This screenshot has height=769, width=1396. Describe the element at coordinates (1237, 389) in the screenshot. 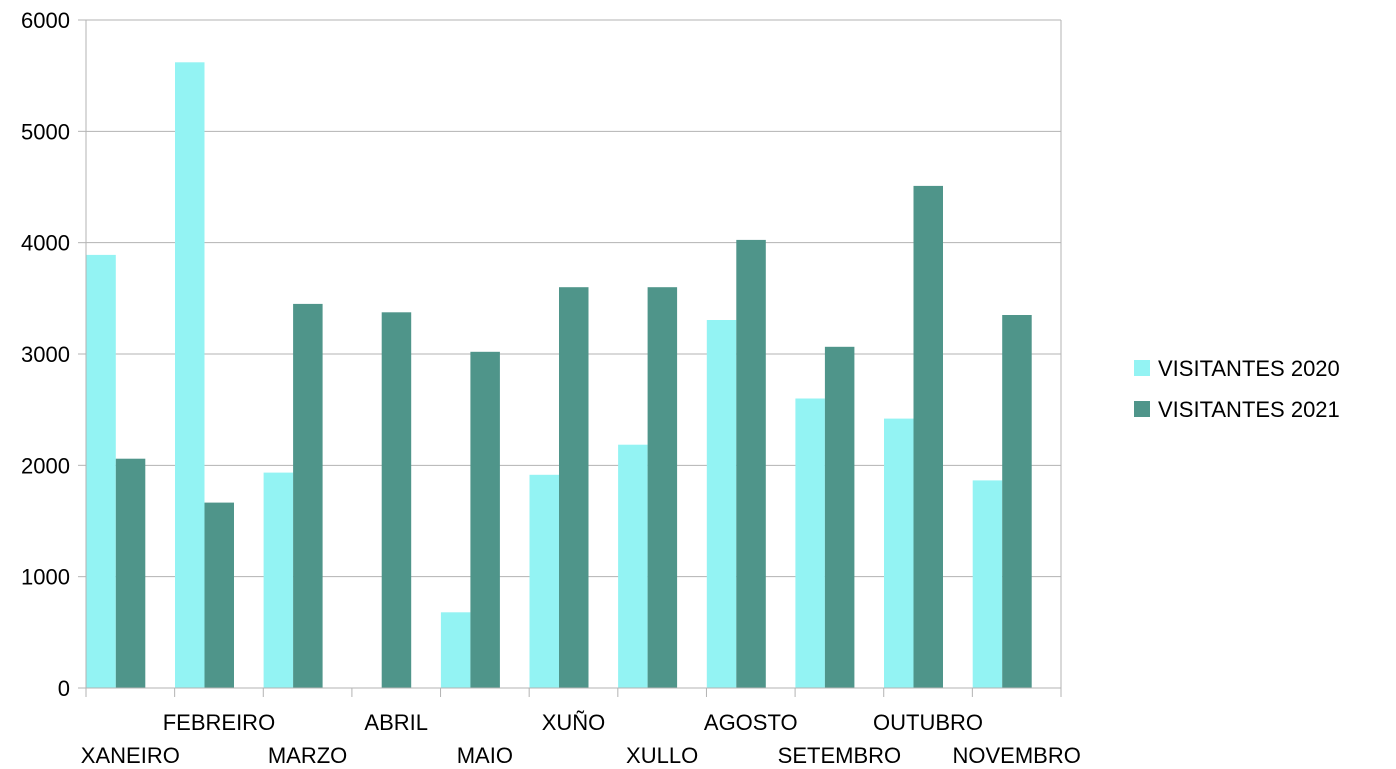

I see `legend: VISITANTES 2020 VISITANTES 2021` at that location.